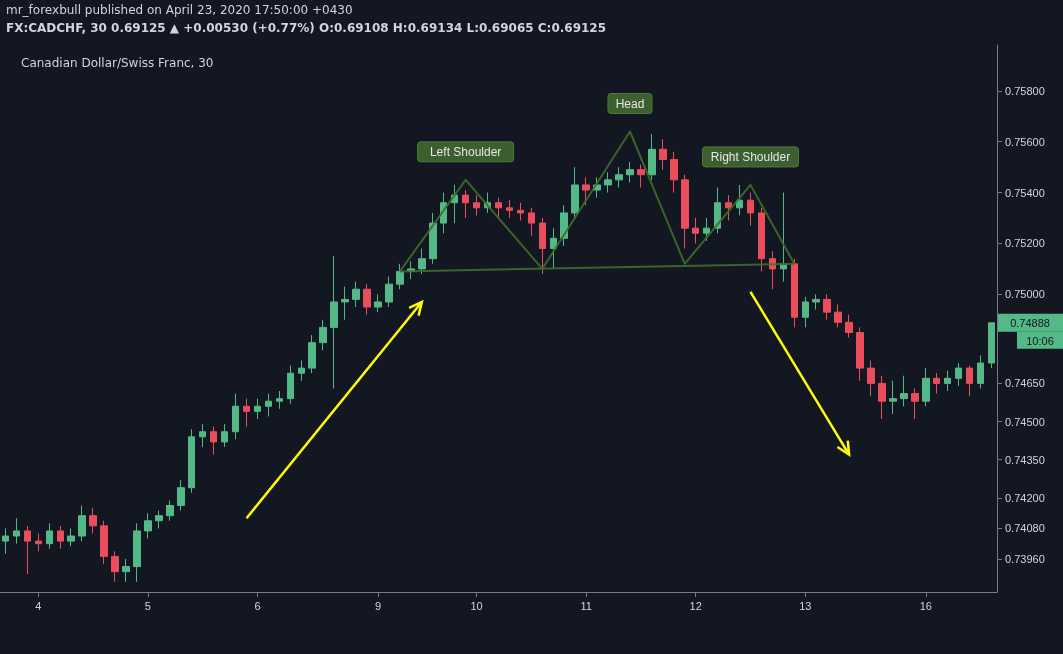  Describe the element at coordinates (1025, 90) in the screenshot. I see `y-tick-label: 0.75800` at that location.